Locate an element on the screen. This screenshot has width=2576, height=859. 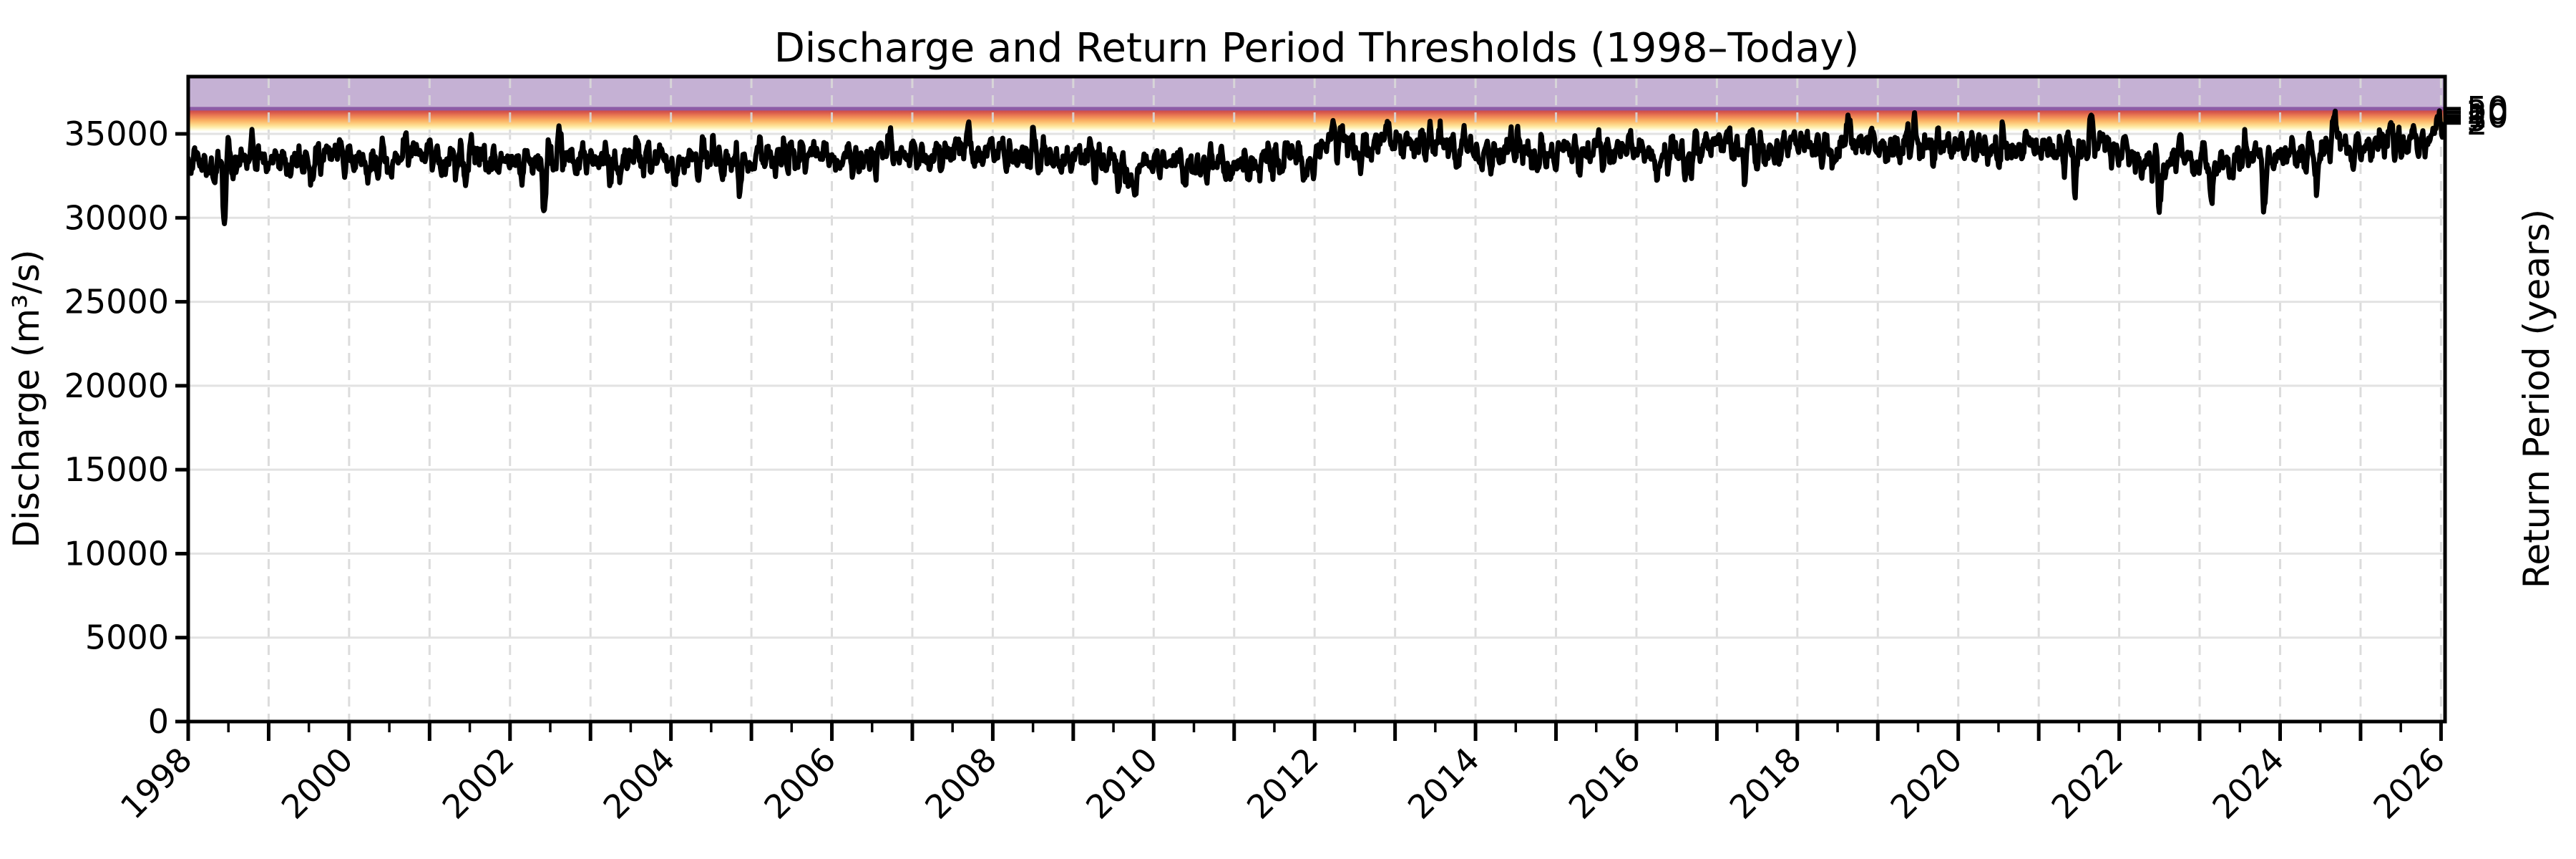
return-period-tick-label: 5 is located at coordinates (2477, 119).